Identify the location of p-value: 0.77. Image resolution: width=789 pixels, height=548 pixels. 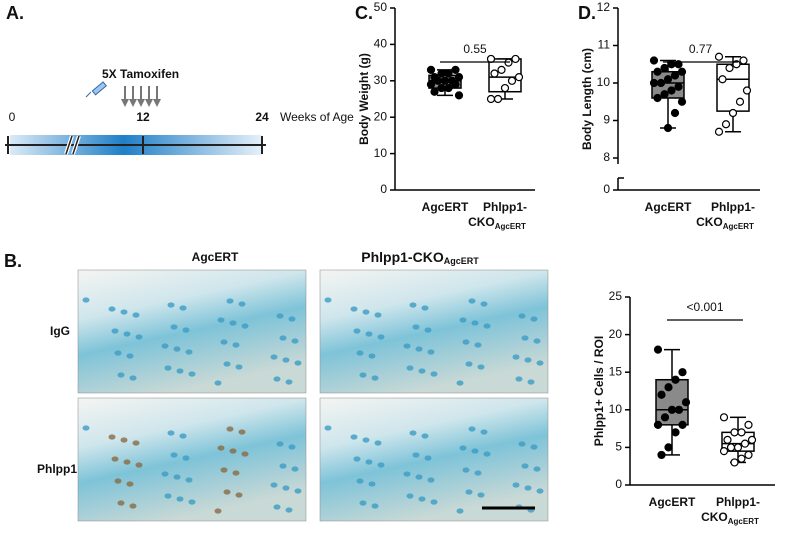
(701, 49).